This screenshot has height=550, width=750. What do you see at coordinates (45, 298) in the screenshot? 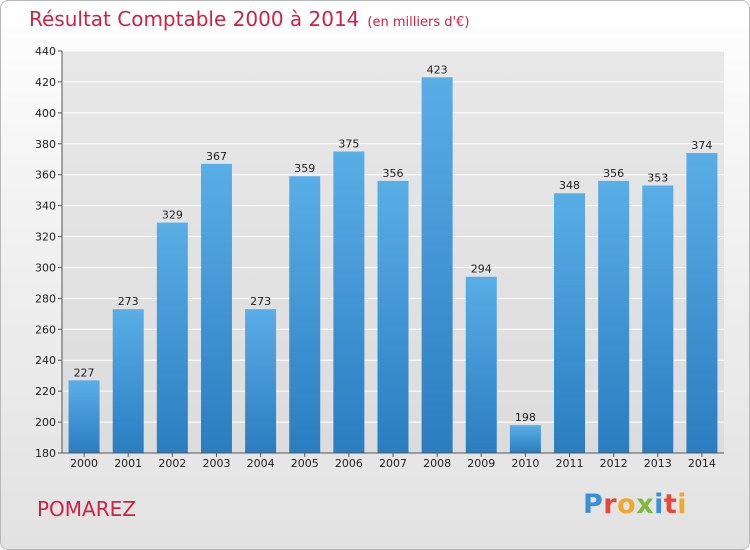
I see `y-tick-label: 280` at bounding box center [45, 298].